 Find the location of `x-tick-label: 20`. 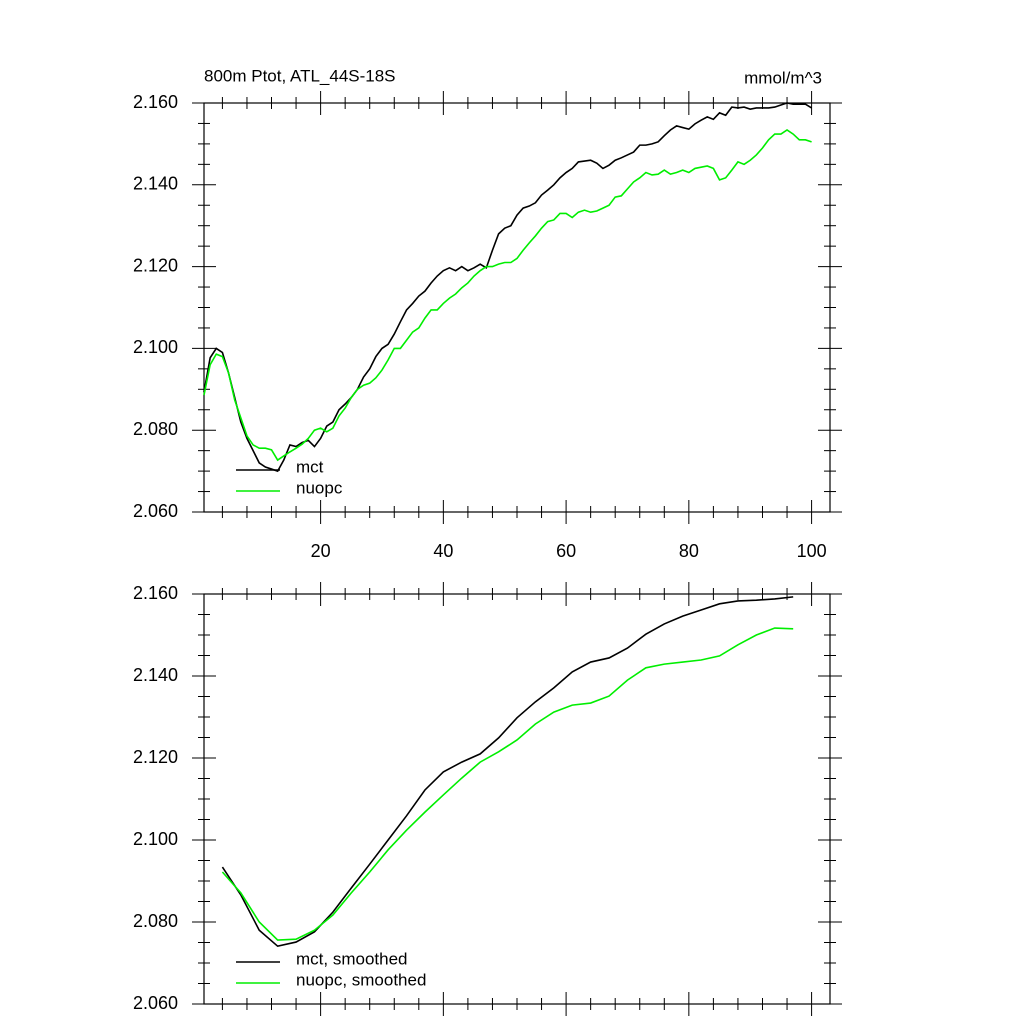

x-tick-label: 20 is located at coordinates (321, 551).